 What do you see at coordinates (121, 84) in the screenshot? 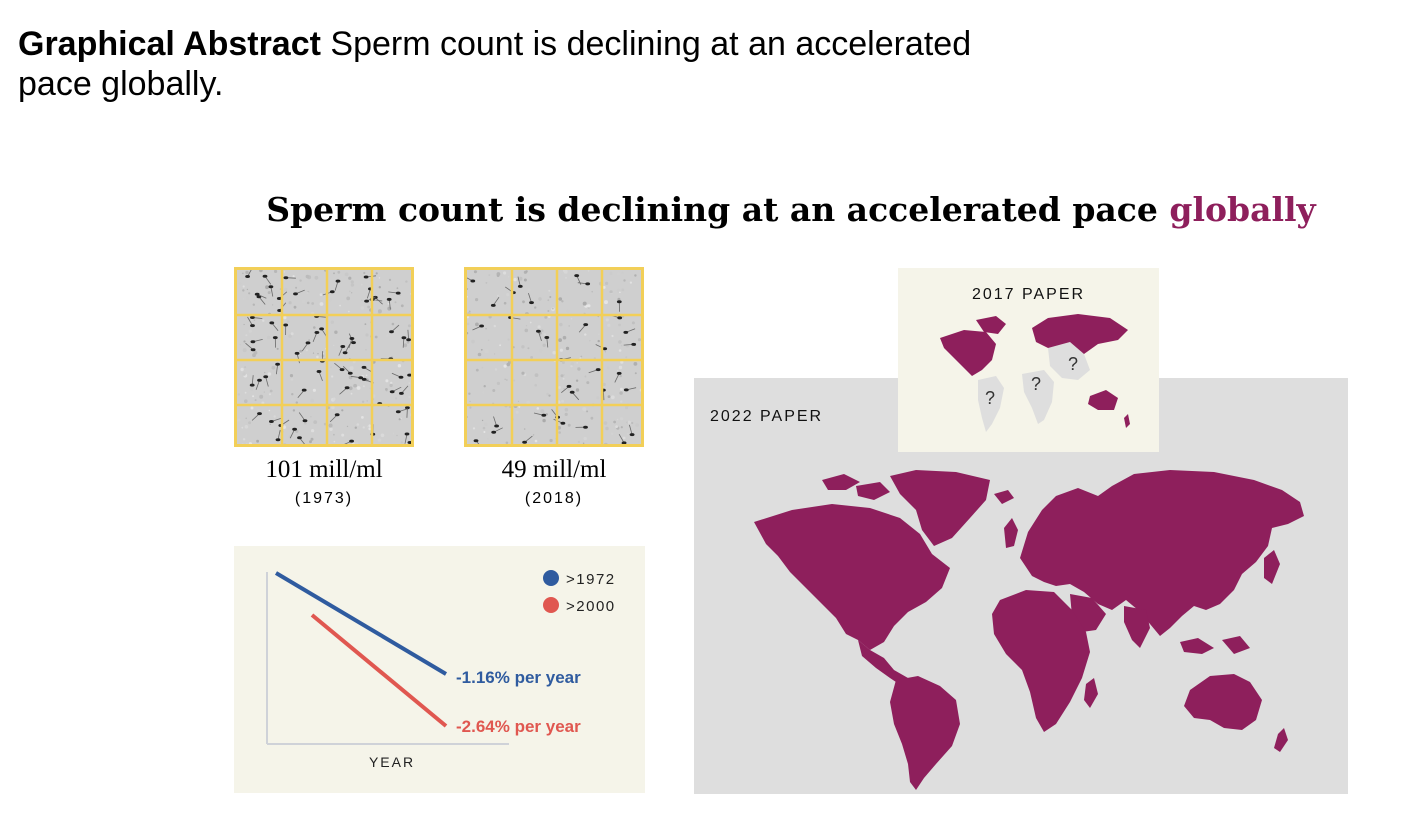
I see `heading-line2: pace globally.` at bounding box center [121, 84].